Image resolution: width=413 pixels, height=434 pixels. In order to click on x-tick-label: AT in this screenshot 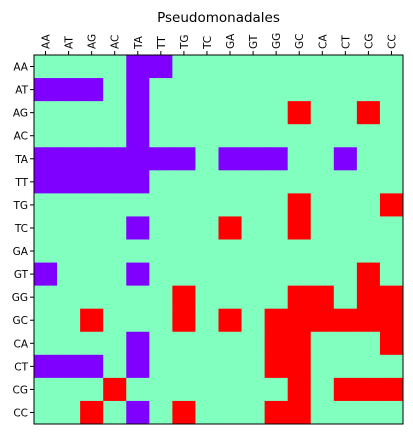, I will do `click(70, 42)`.